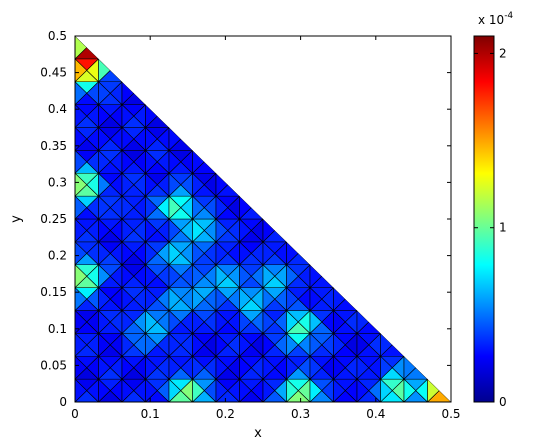  What do you see at coordinates (57, 329) in the screenshot?
I see `y-tick-label: 0.1` at bounding box center [57, 329].